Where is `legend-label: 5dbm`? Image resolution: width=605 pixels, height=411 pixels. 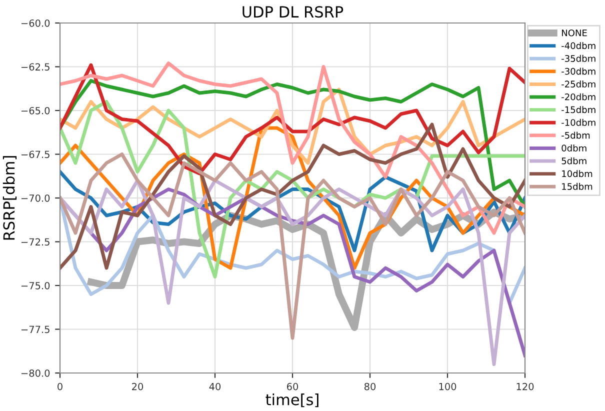
legend-label: 5dbm is located at coordinates (574, 160).